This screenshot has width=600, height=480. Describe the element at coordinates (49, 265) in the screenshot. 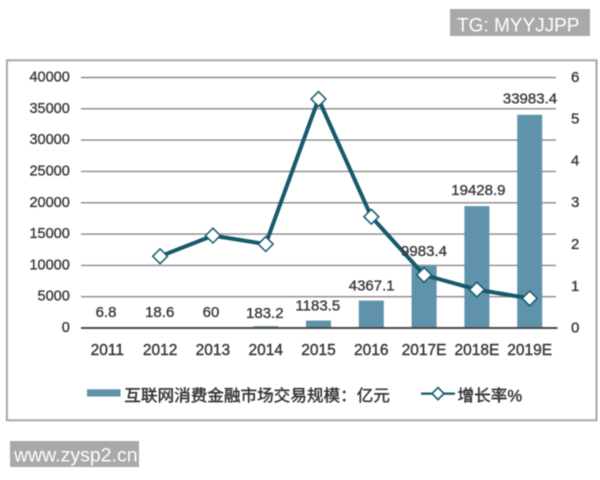

I see `svg-text: 10000` at that location.